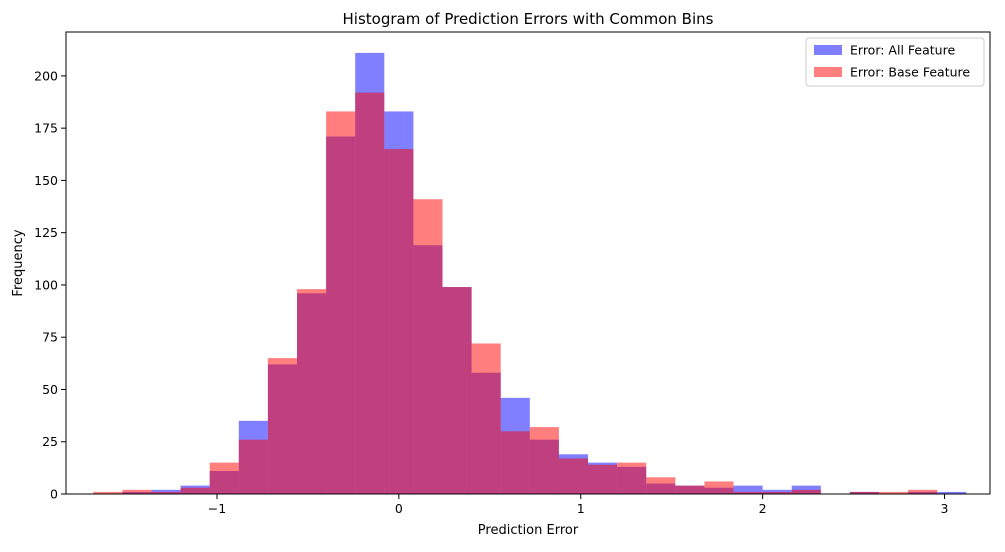 The height and width of the screenshot is (552, 1005). Describe the element at coordinates (46, 232) in the screenshot. I see `y-tick-label: 125` at that location.